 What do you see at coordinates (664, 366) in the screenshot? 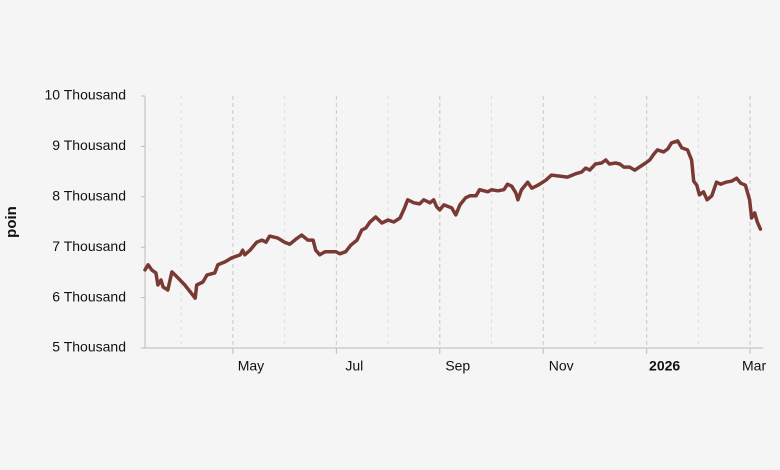
I see `x-tick-label: 2026` at bounding box center [664, 366].